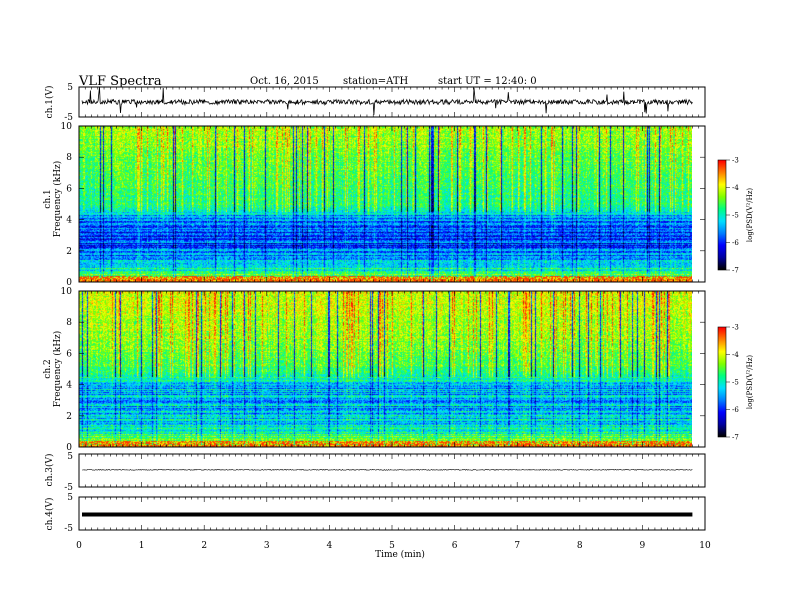 The image size is (792, 612). What do you see at coordinates (643, 546) in the screenshot?
I see `x-tick-label: 9` at bounding box center [643, 546].